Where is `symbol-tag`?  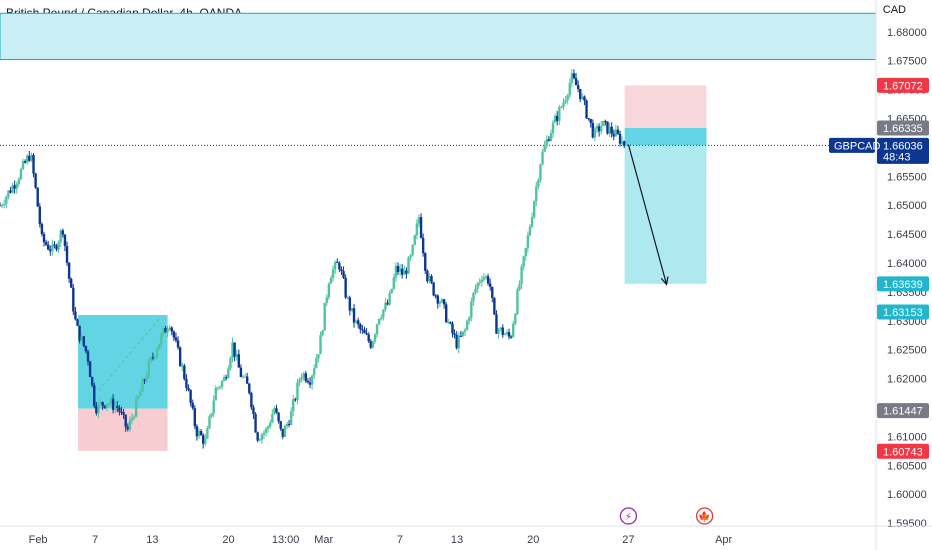 symbol-tag is located at coordinates (852, 145).